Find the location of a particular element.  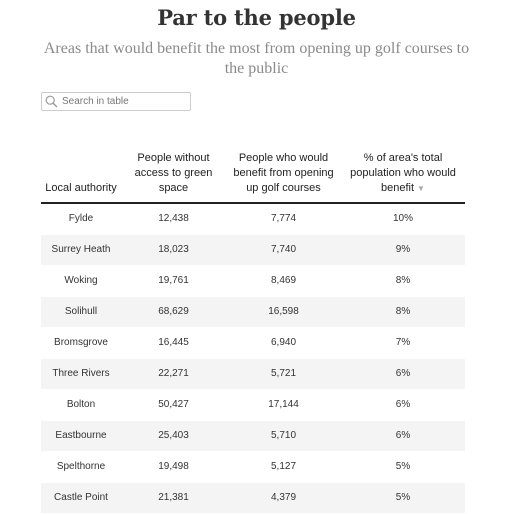

search-icon is located at coordinates (51, 101).